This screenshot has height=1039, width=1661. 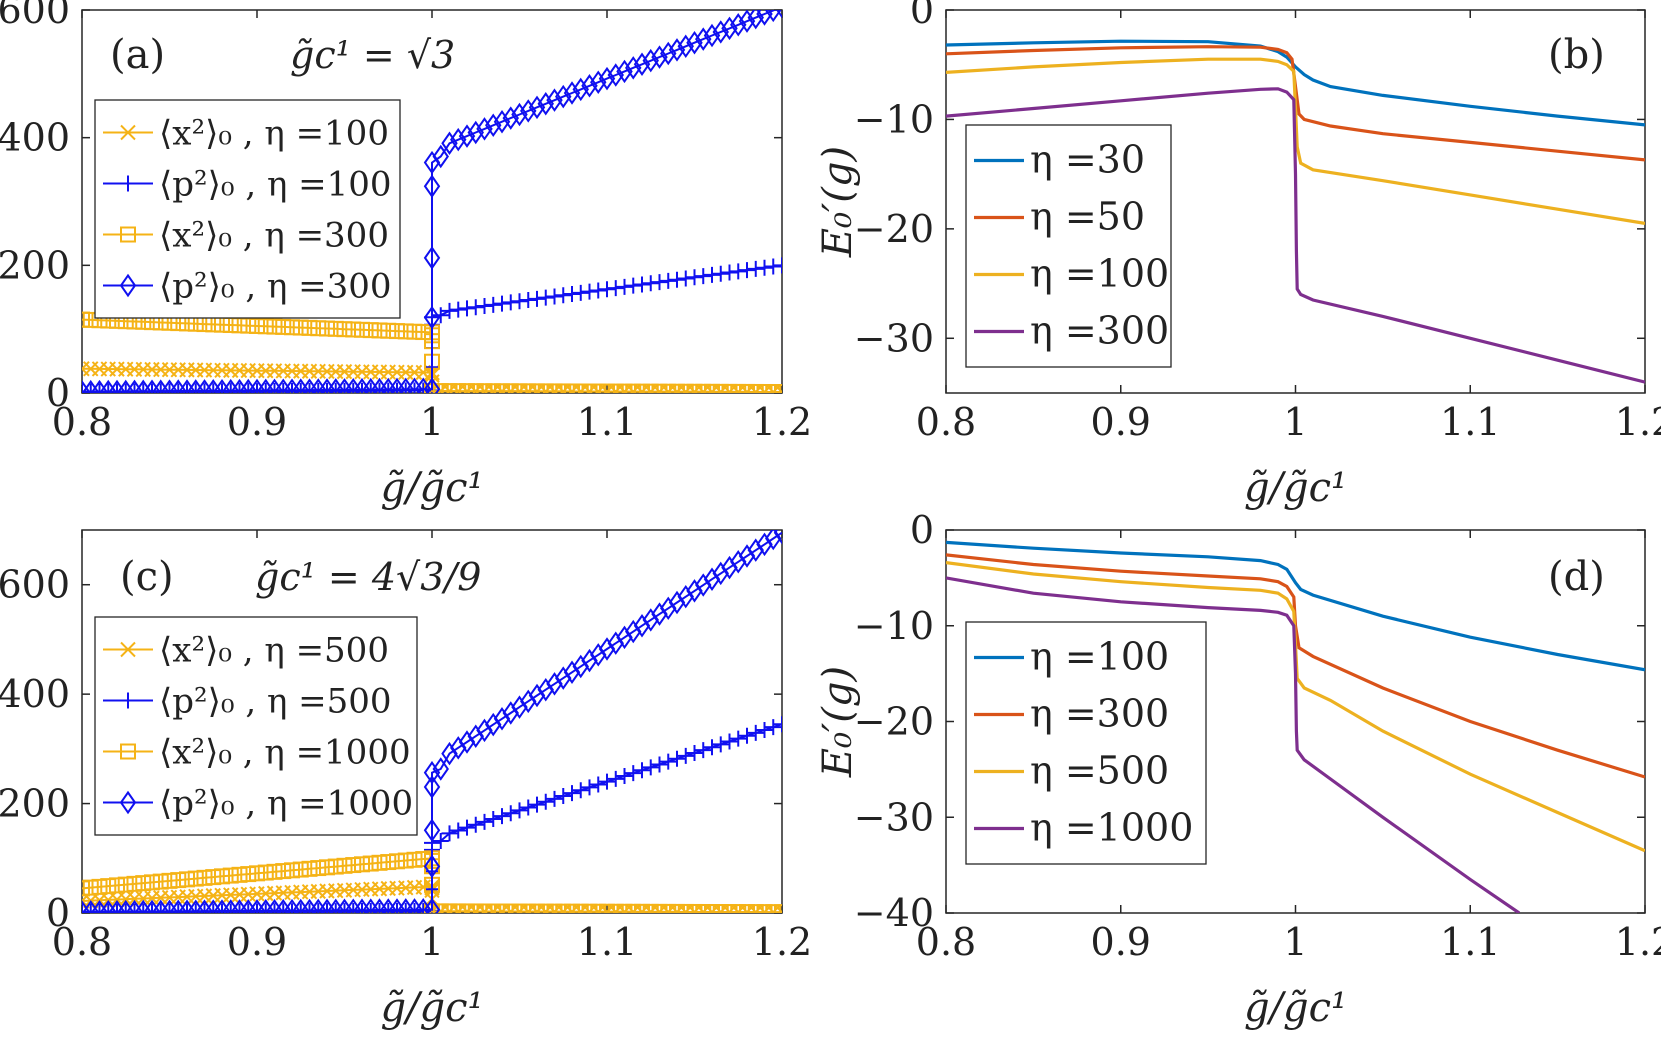 What do you see at coordinates (35, 265) in the screenshot?
I see `y-tick-label: 200` at bounding box center [35, 265].